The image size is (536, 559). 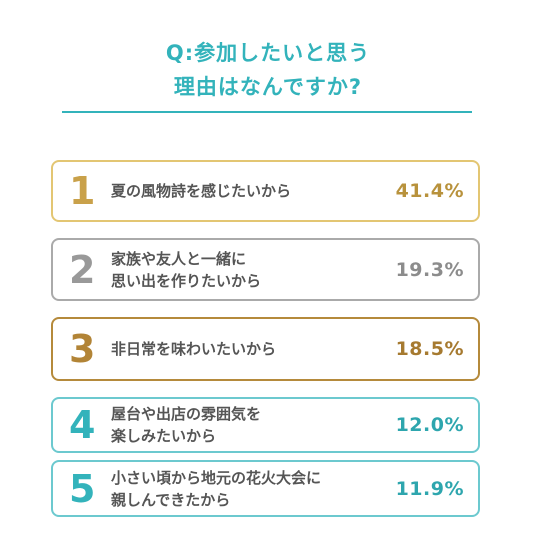 What do you see at coordinates (216, 477) in the screenshot?
I see `reason-label-line: 小さい頃から地元の花火大会に` at bounding box center [216, 477].